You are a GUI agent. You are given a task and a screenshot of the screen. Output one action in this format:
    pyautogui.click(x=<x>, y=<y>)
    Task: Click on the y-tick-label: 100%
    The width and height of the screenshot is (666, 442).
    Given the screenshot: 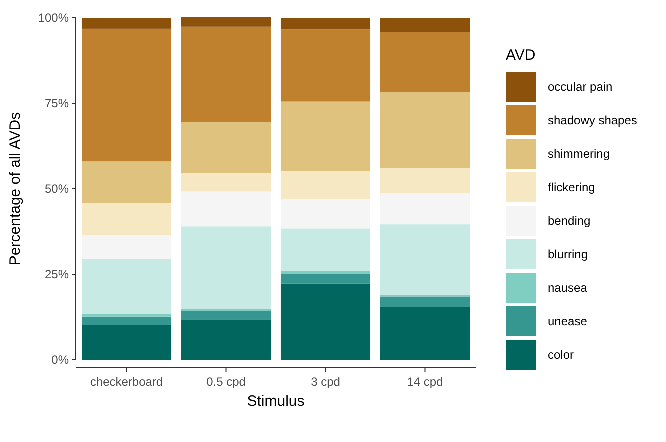 What is the action you would take?
    pyautogui.click(x=54, y=18)
    